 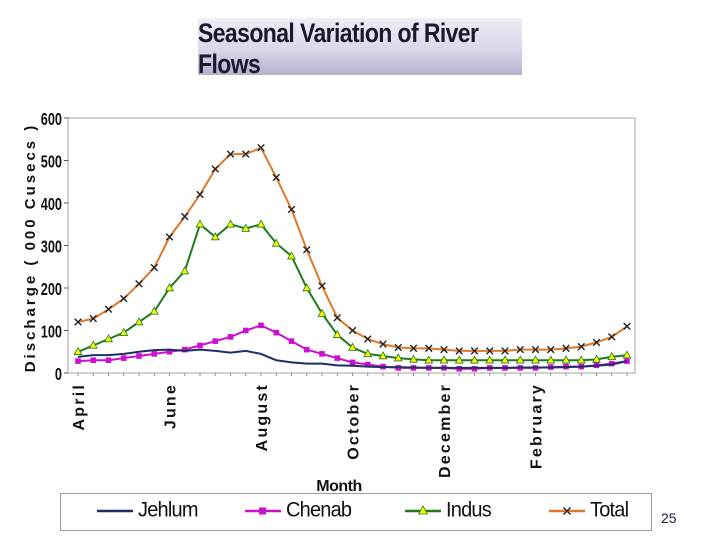 I want to click on y-tick-label: 600, so click(x=52, y=120).